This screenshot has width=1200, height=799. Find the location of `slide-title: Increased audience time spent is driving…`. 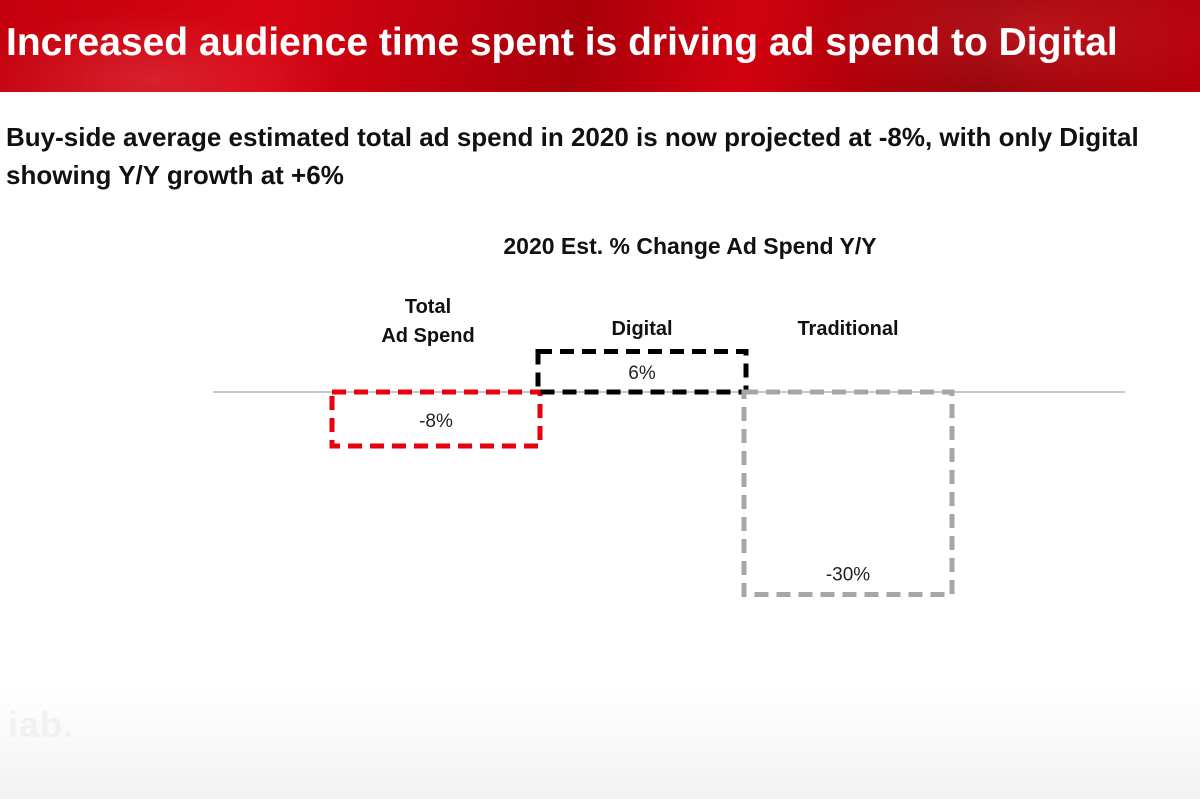

slide-title: Increased audience time spent is driving… is located at coordinates (562, 42).